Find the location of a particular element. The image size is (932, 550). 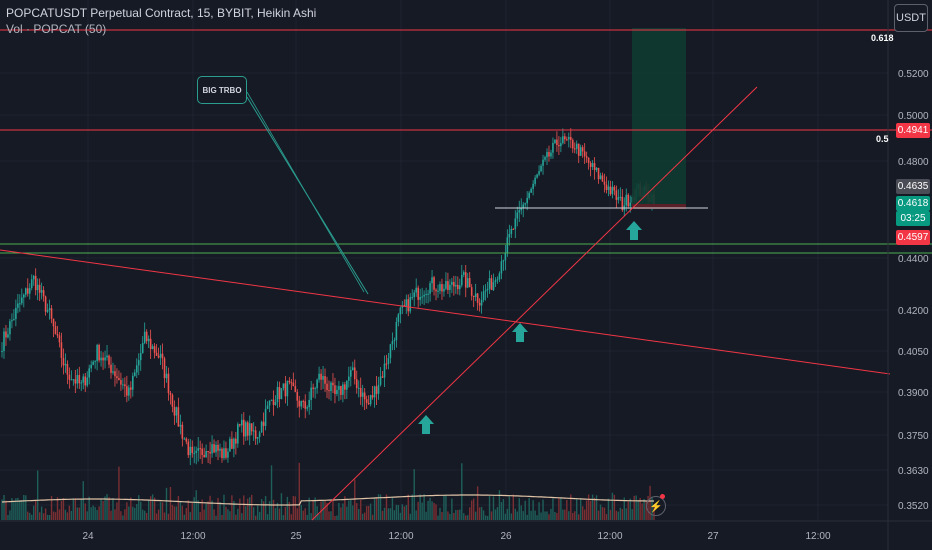

time-tick-1: 12:00 is located at coordinates (192, 536).